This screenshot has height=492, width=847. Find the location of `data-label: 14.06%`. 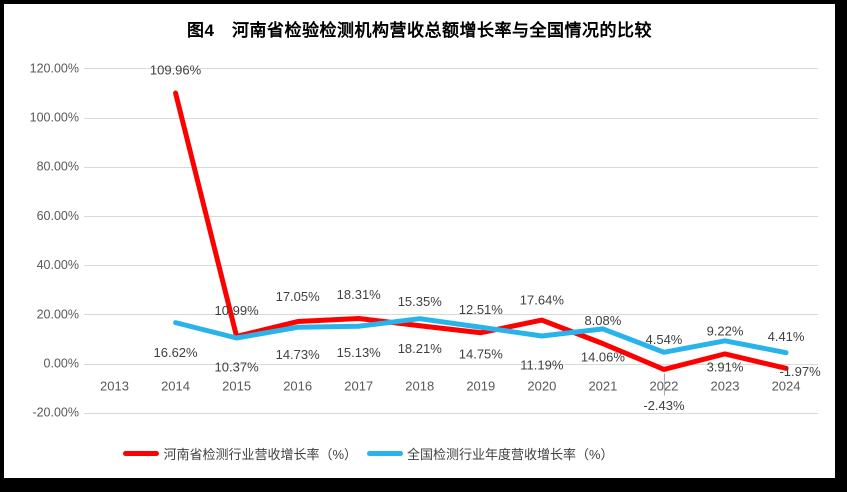

data-label: 14.06% is located at coordinates (603, 356).